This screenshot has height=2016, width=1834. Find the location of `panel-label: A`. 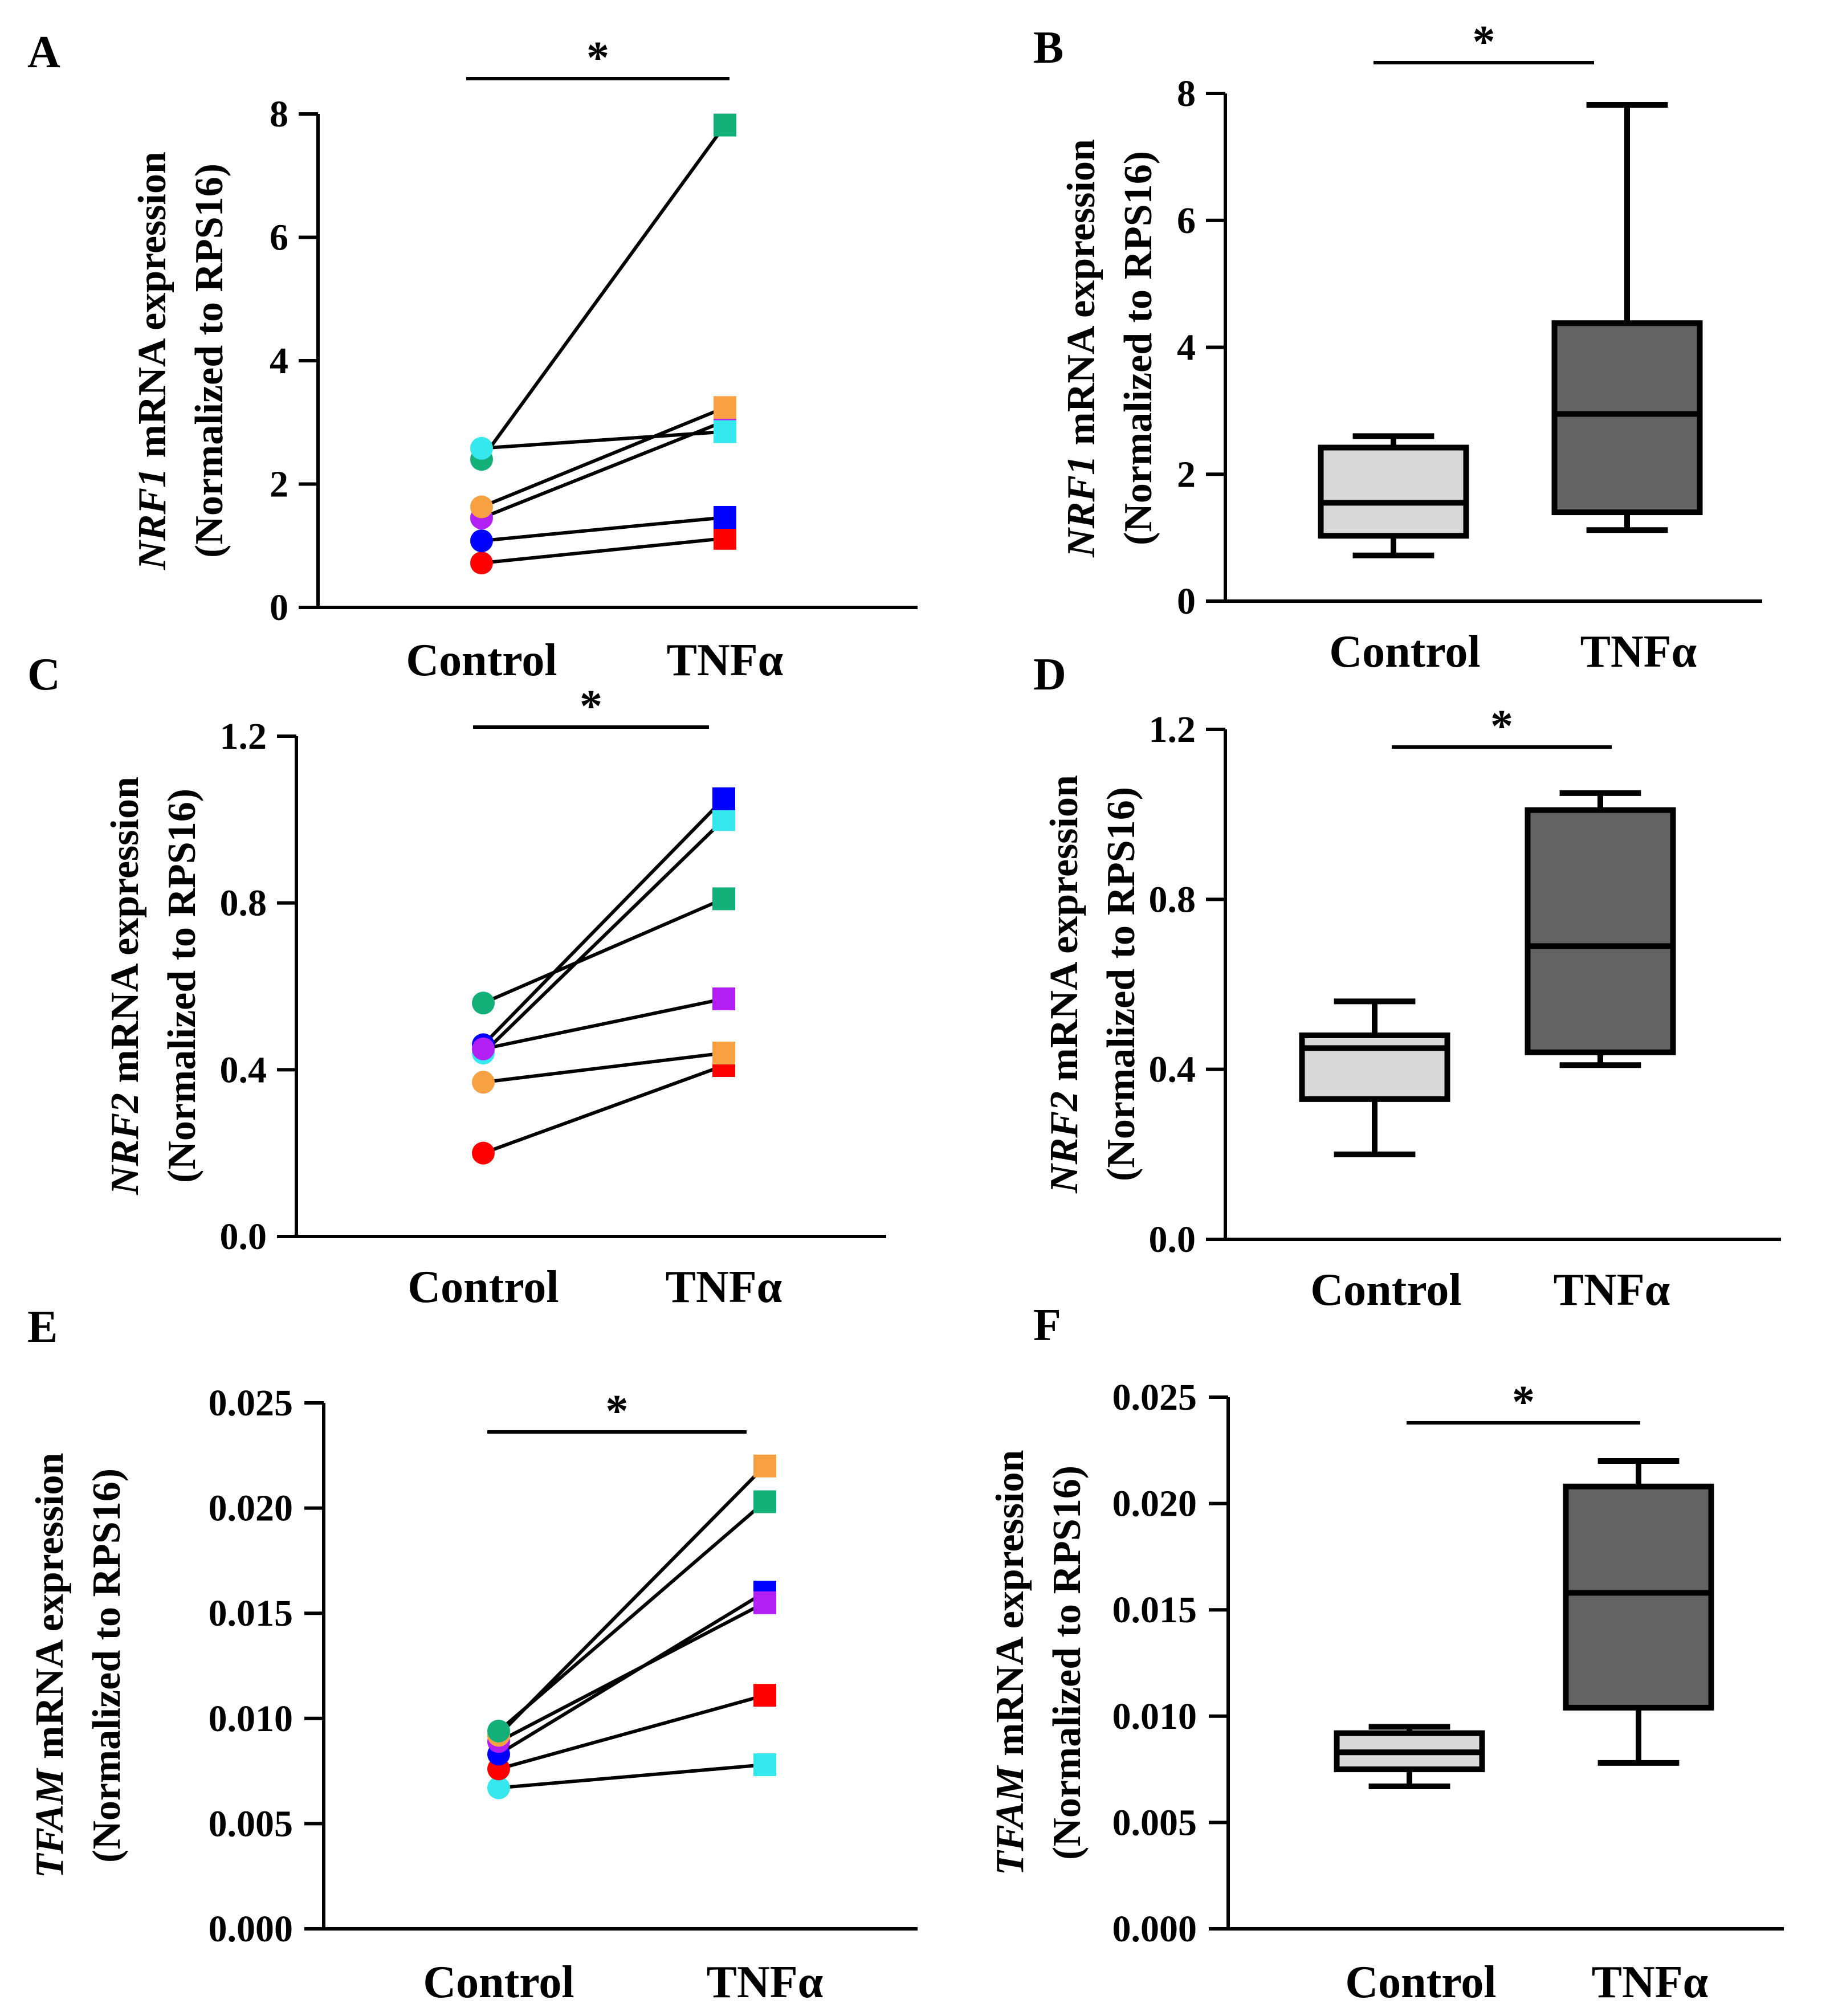

panel-label: A is located at coordinates (44, 52).